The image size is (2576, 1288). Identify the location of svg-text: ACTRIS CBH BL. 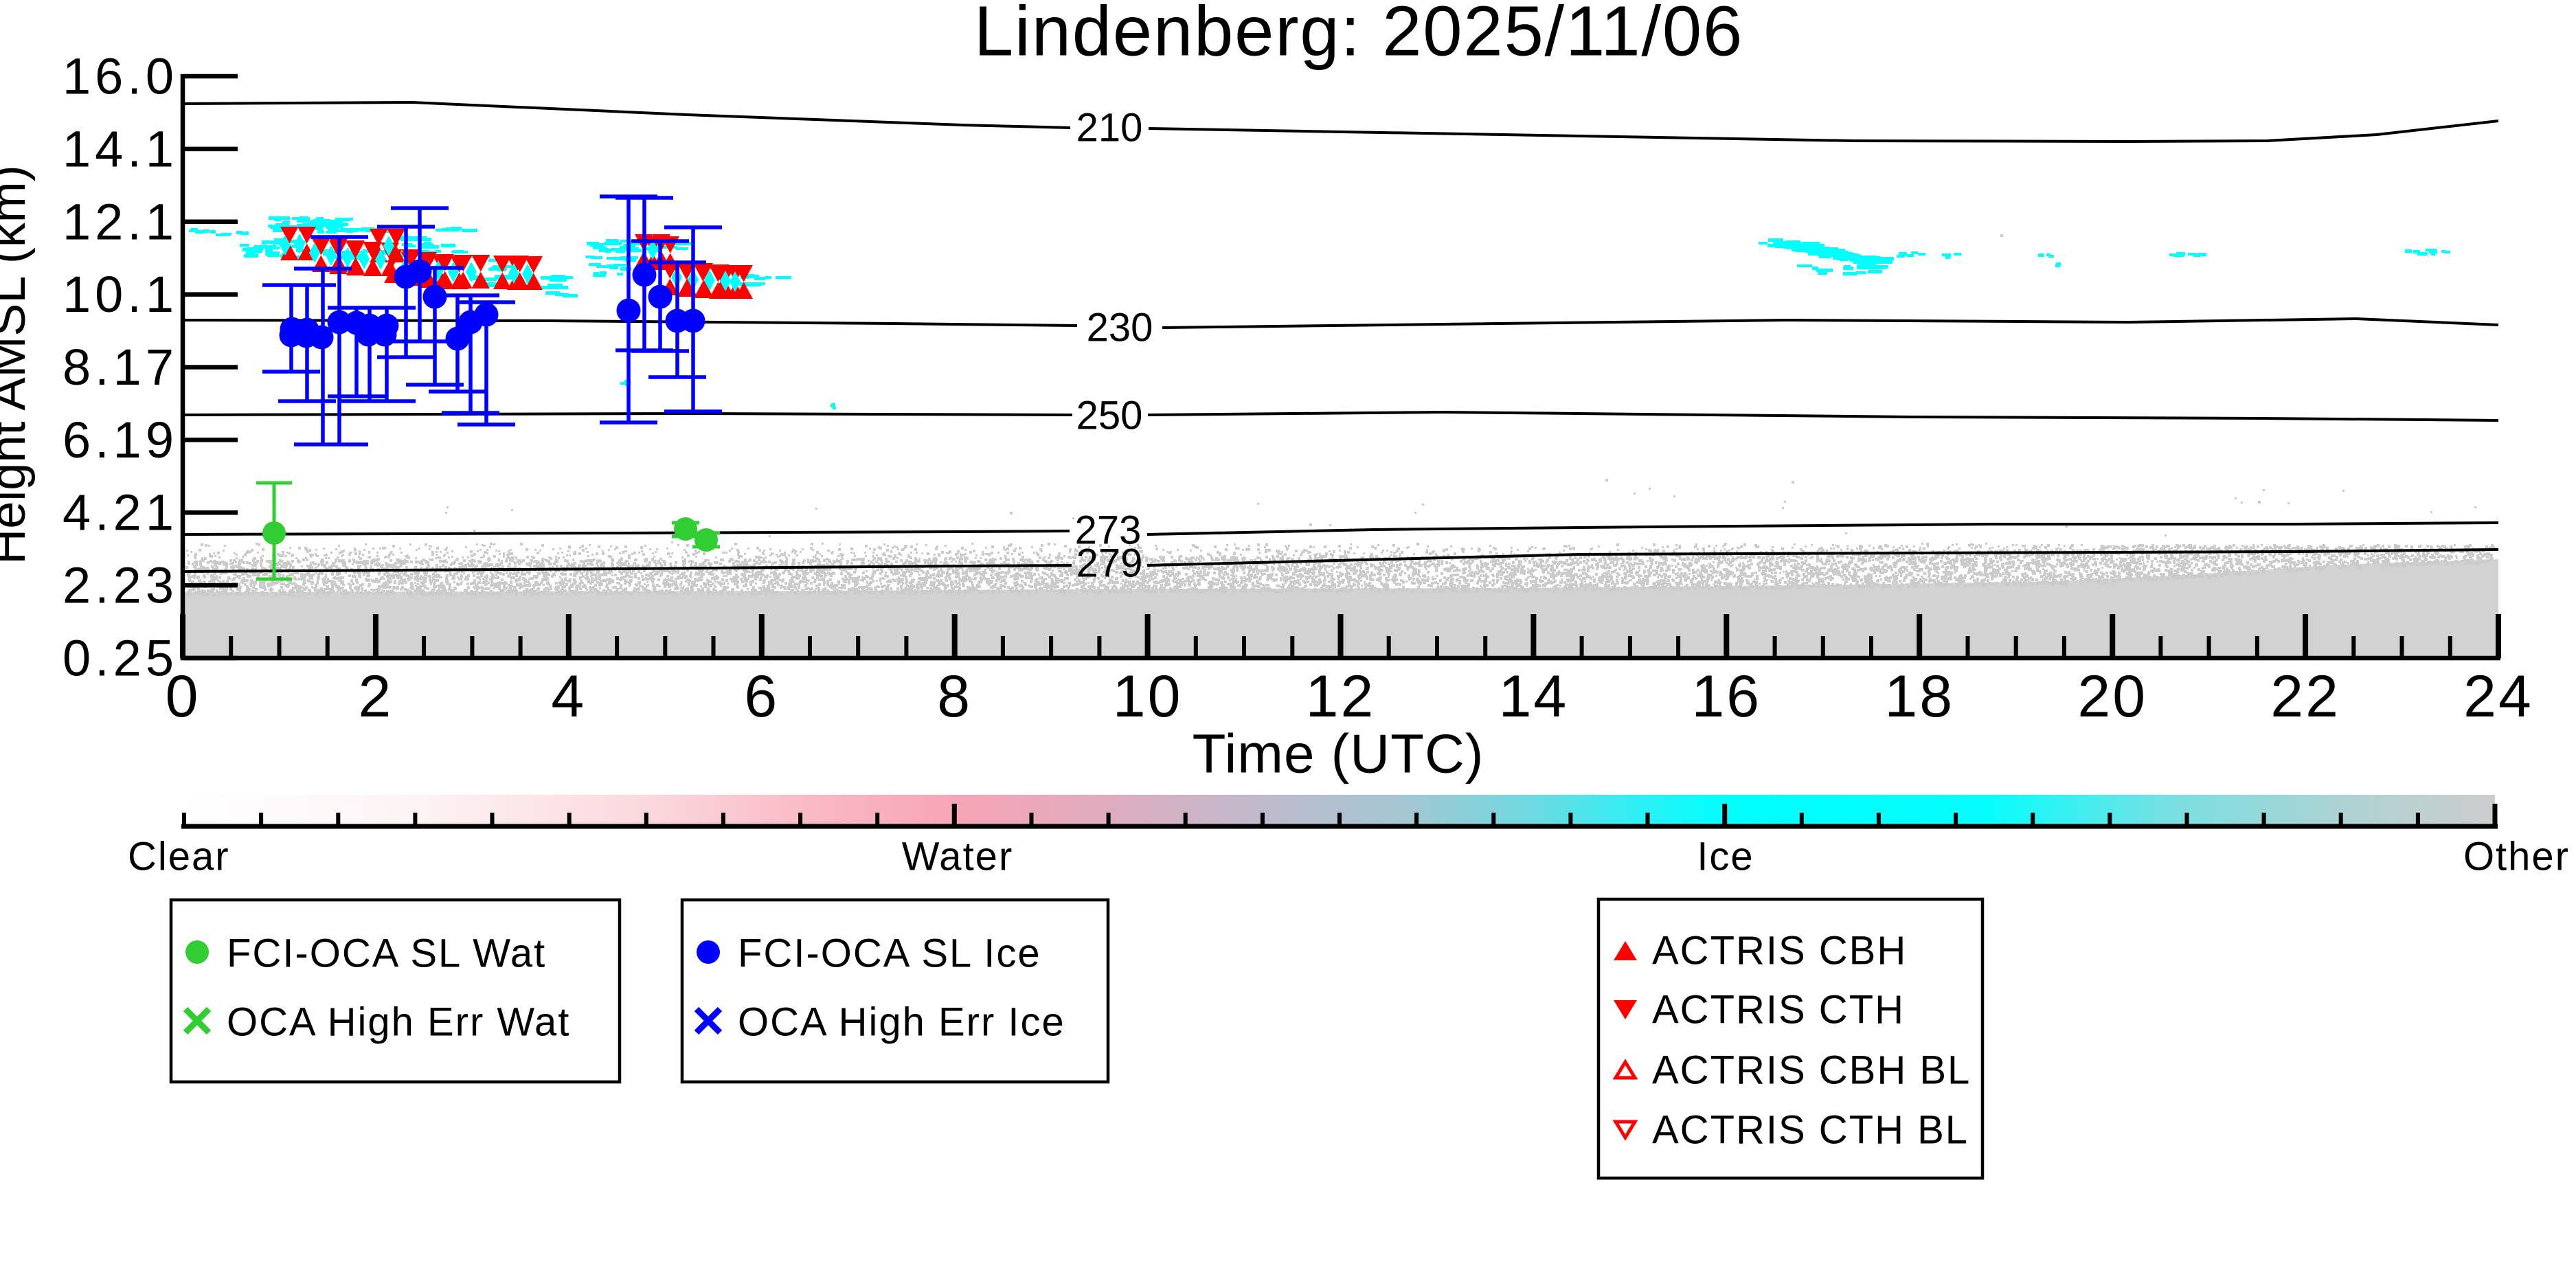
(1811, 1070).